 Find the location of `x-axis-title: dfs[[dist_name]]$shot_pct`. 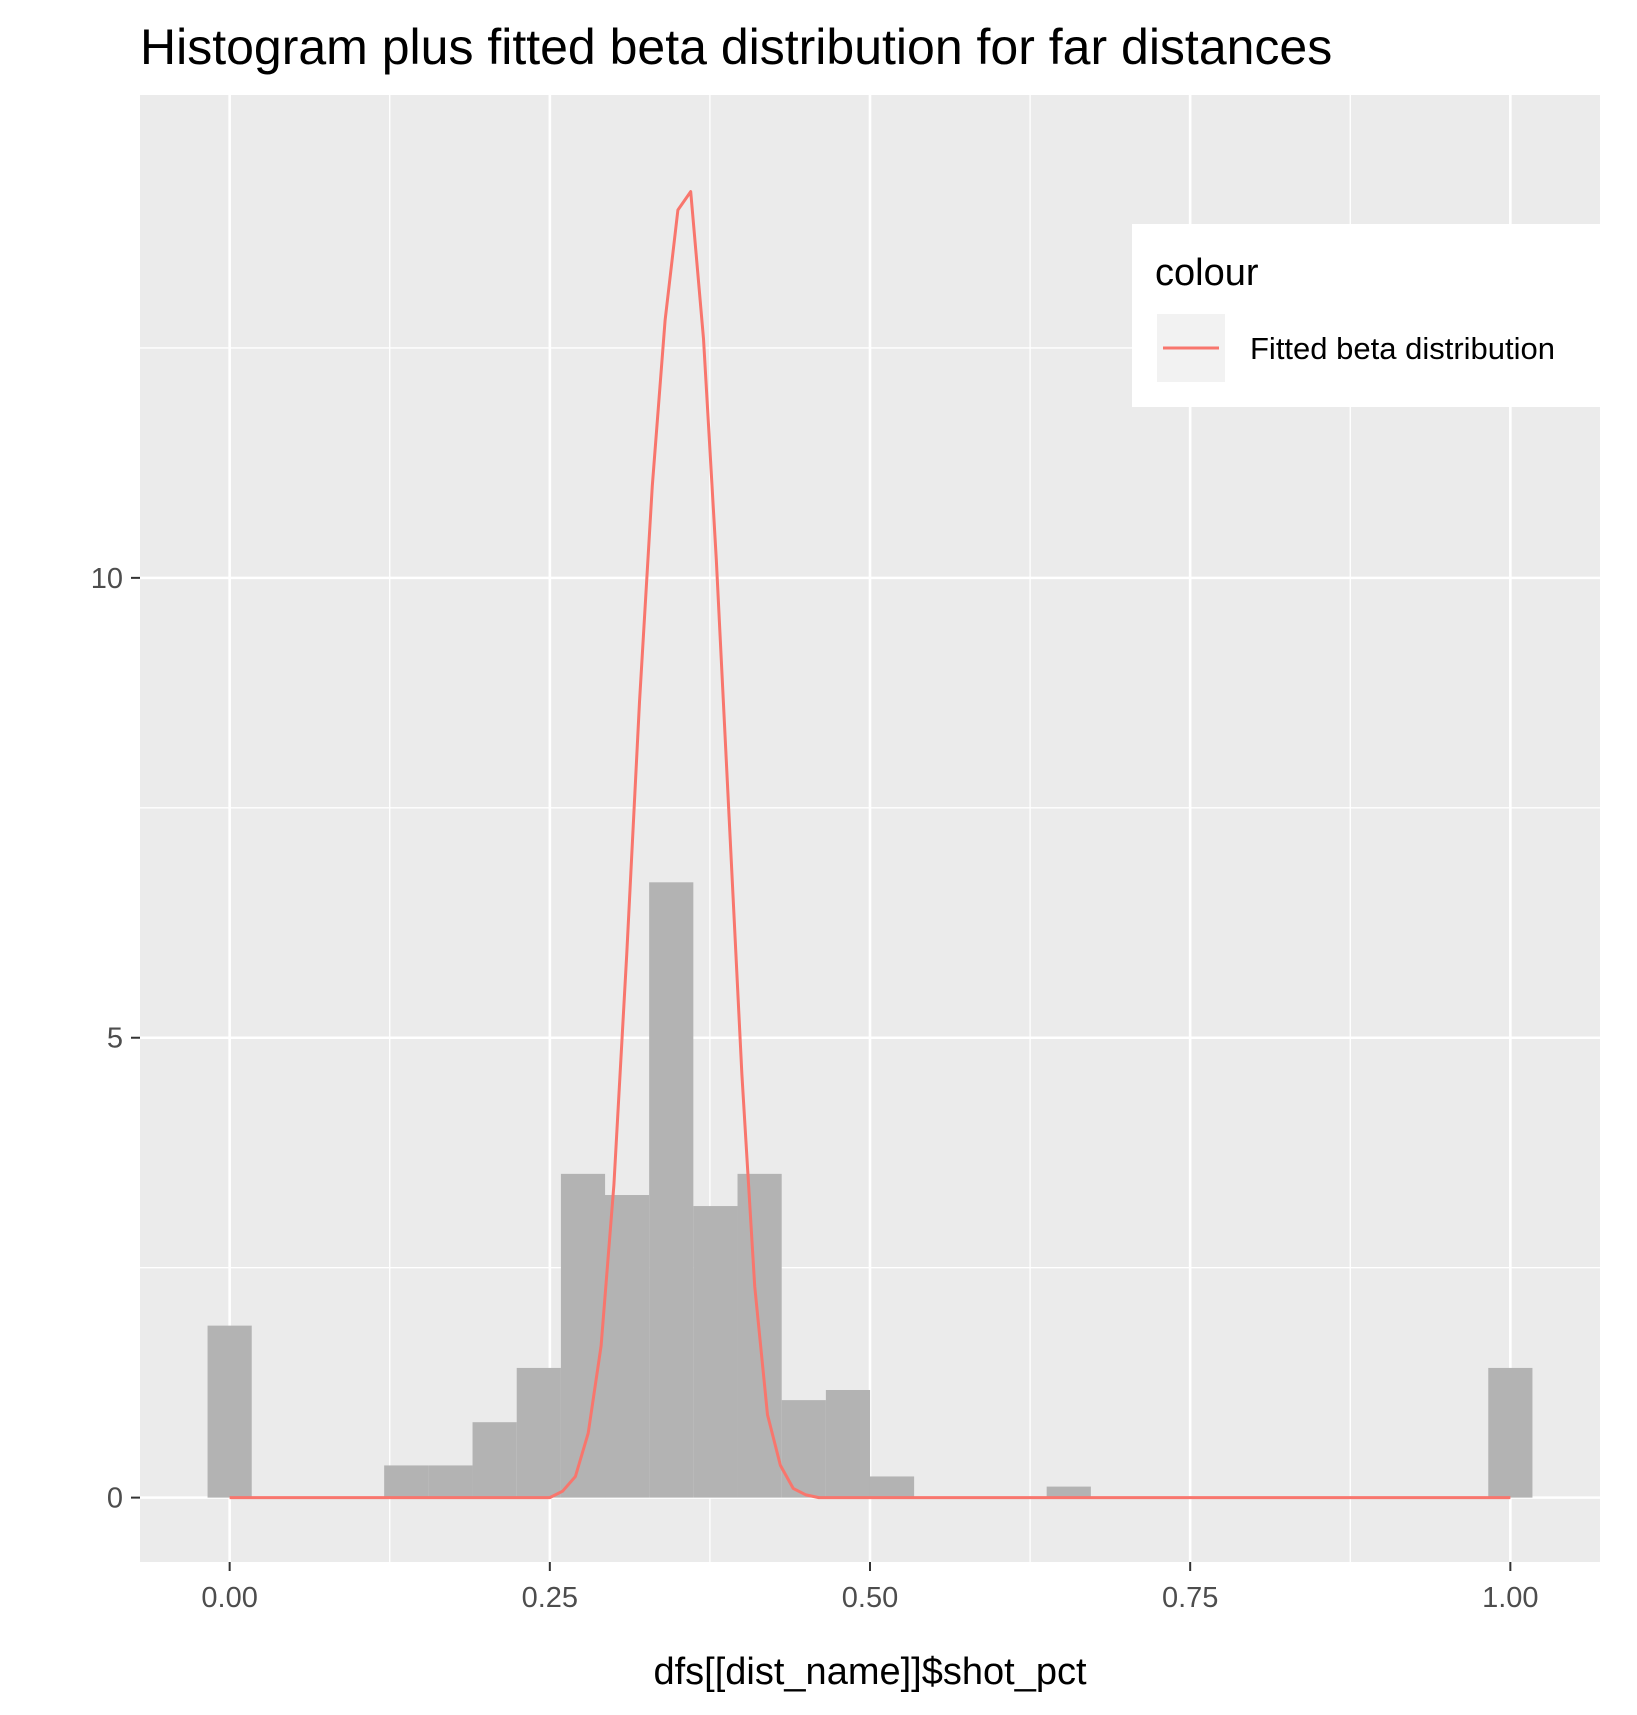

x-axis-title: dfs[[dist_name]]$shot_pct is located at coordinates (869, 1672).